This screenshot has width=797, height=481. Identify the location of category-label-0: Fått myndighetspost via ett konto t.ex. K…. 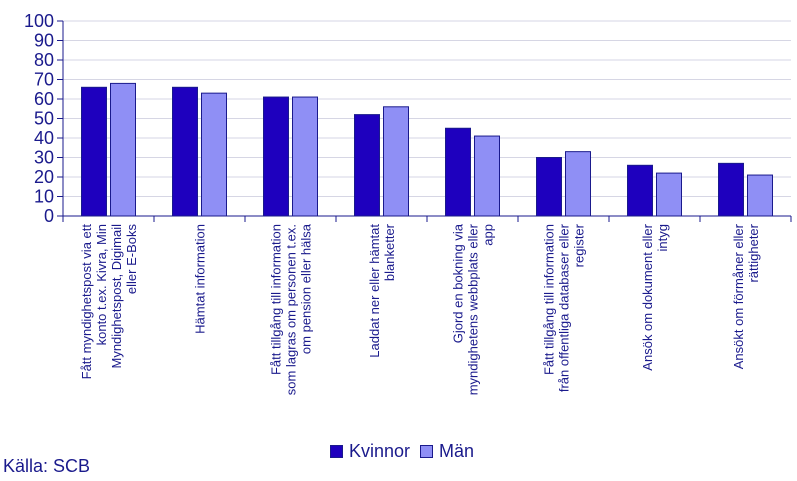
(109, 302).